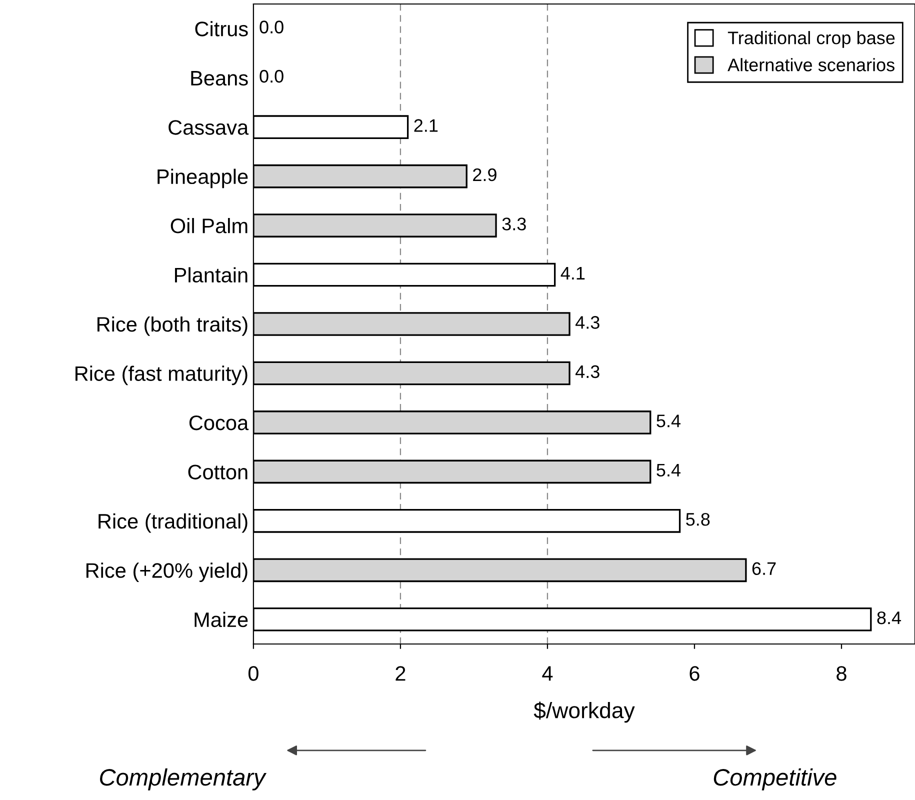 The image size is (915, 800). What do you see at coordinates (203, 178) in the screenshot?
I see `y-tick-label: Pineapple` at bounding box center [203, 178].